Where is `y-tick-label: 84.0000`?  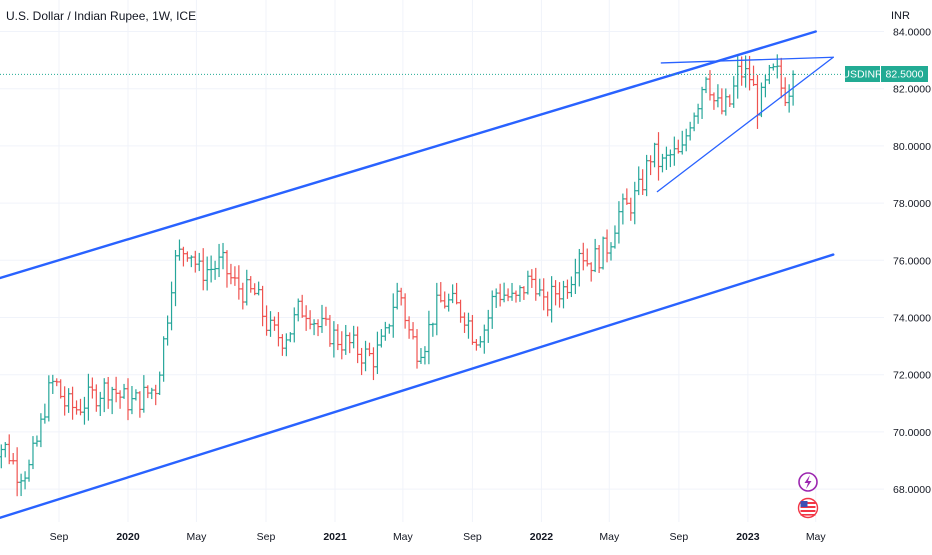 y-tick-label: 84.0000 is located at coordinates (912, 33).